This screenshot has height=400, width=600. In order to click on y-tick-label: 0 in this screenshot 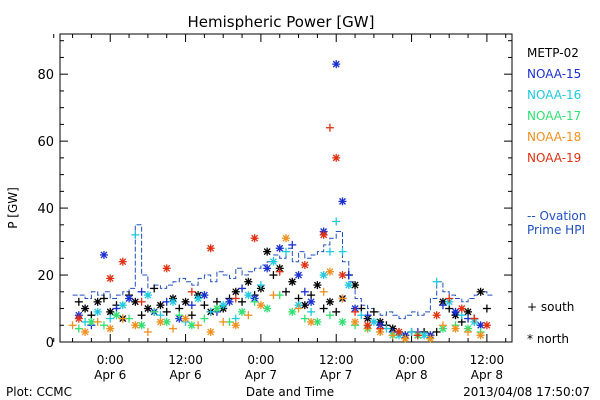, I will do `click(50, 343)`.